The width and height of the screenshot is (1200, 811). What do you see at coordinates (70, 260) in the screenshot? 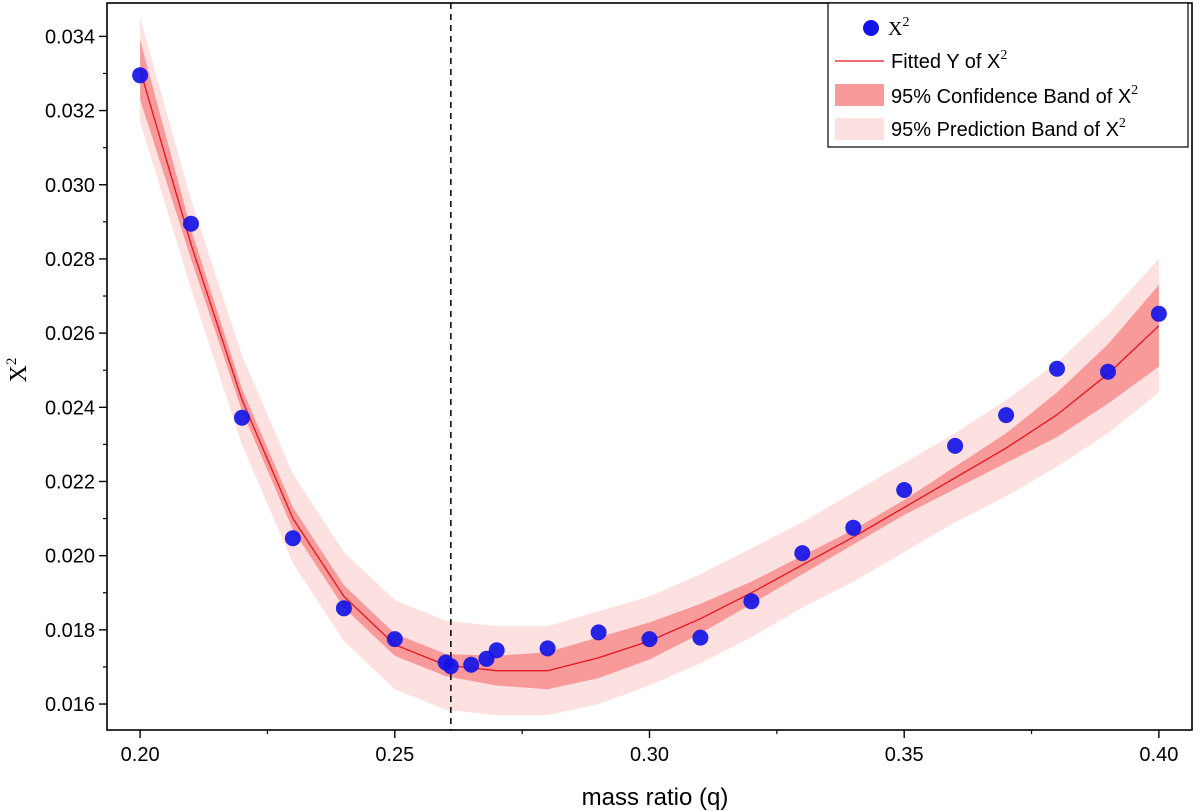
I see `y-tick-label: 0.028` at bounding box center [70, 260].